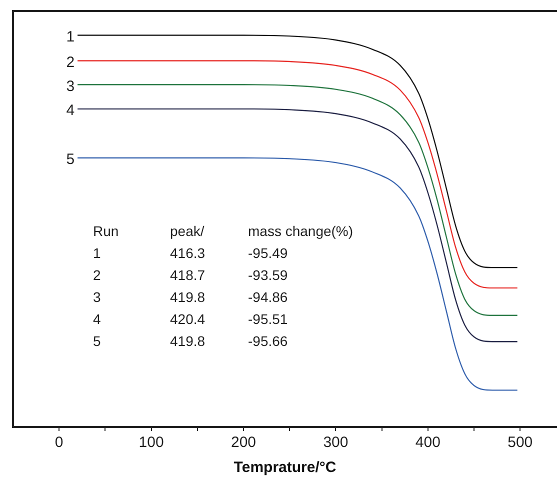 This screenshot has height=481, width=557. What do you see at coordinates (268, 252) in the screenshot?
I see `annotation: -95.49` at bounding box center [268, 252].